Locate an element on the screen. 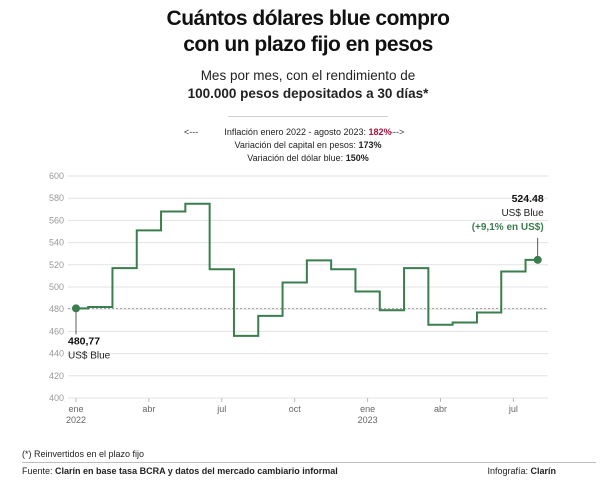 Image resolution: width=616 pixels, height=501 pixels. x-tick-year-label: 2023 is located at coordinates (368, 420).